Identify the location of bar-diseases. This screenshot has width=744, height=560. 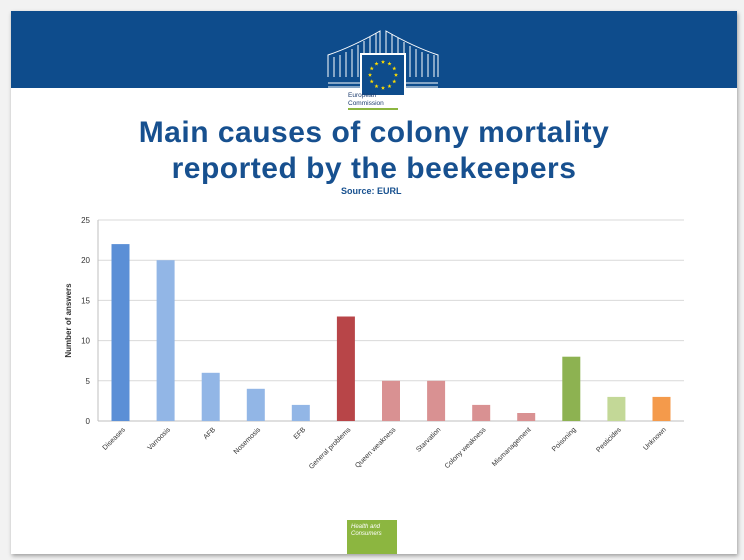
(120, 332).